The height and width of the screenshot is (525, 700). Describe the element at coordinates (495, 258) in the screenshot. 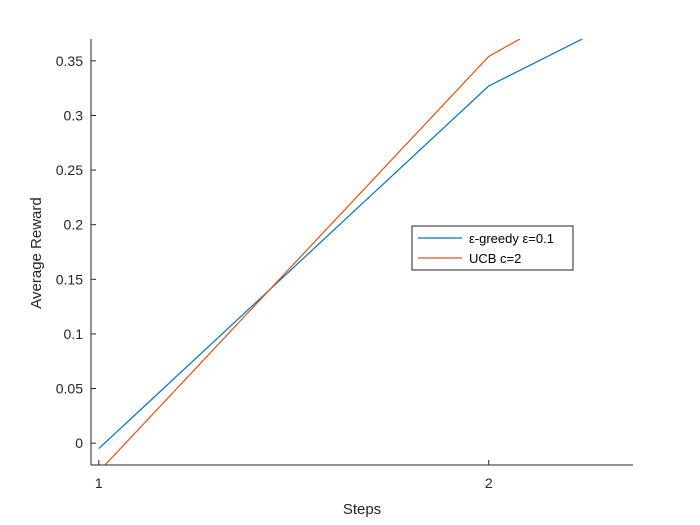

I see `legend-entry-label: UCB c=2` at that location.